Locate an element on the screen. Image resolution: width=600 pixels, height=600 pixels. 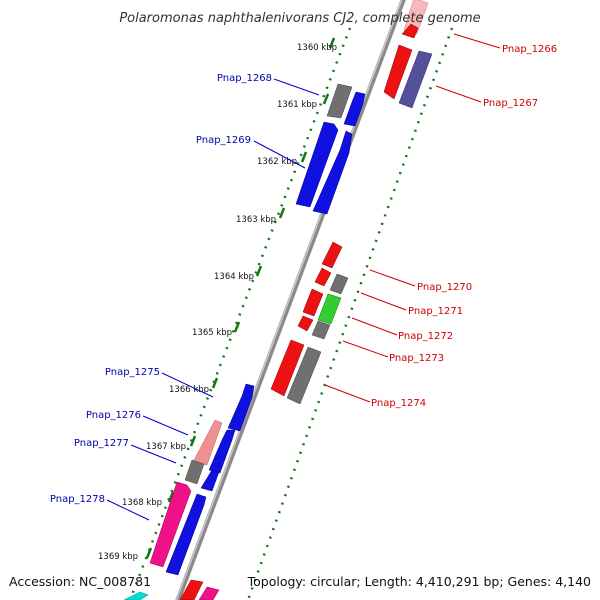
kbp-label: 1369 kbp is located at coordinates (118, 557).